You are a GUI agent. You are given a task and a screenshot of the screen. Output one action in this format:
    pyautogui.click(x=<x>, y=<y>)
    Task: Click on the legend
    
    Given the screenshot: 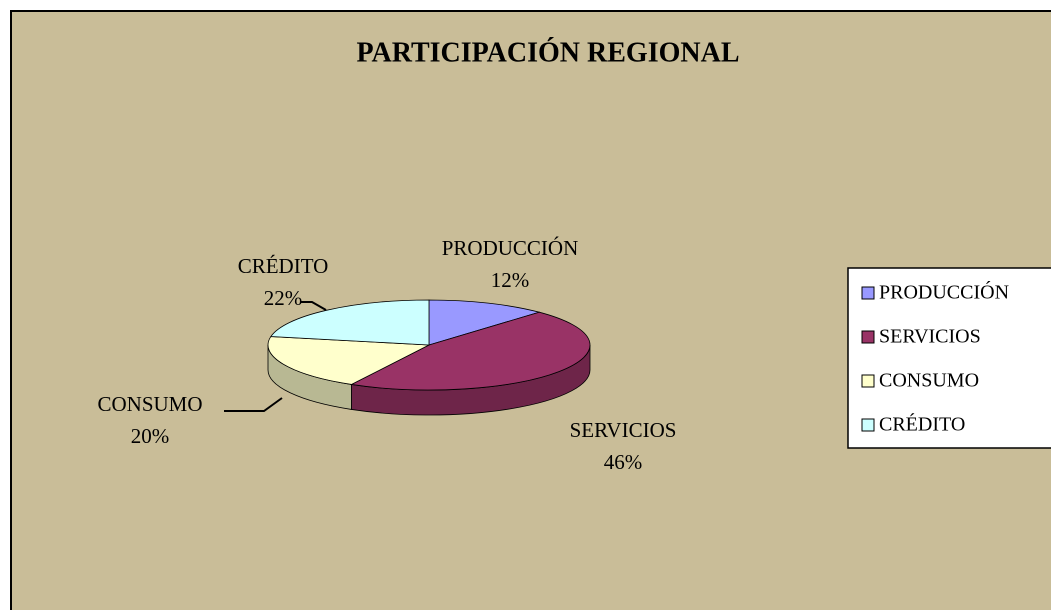 What is the action you would take?
    pyautogui.click(x=949, y=358)
    